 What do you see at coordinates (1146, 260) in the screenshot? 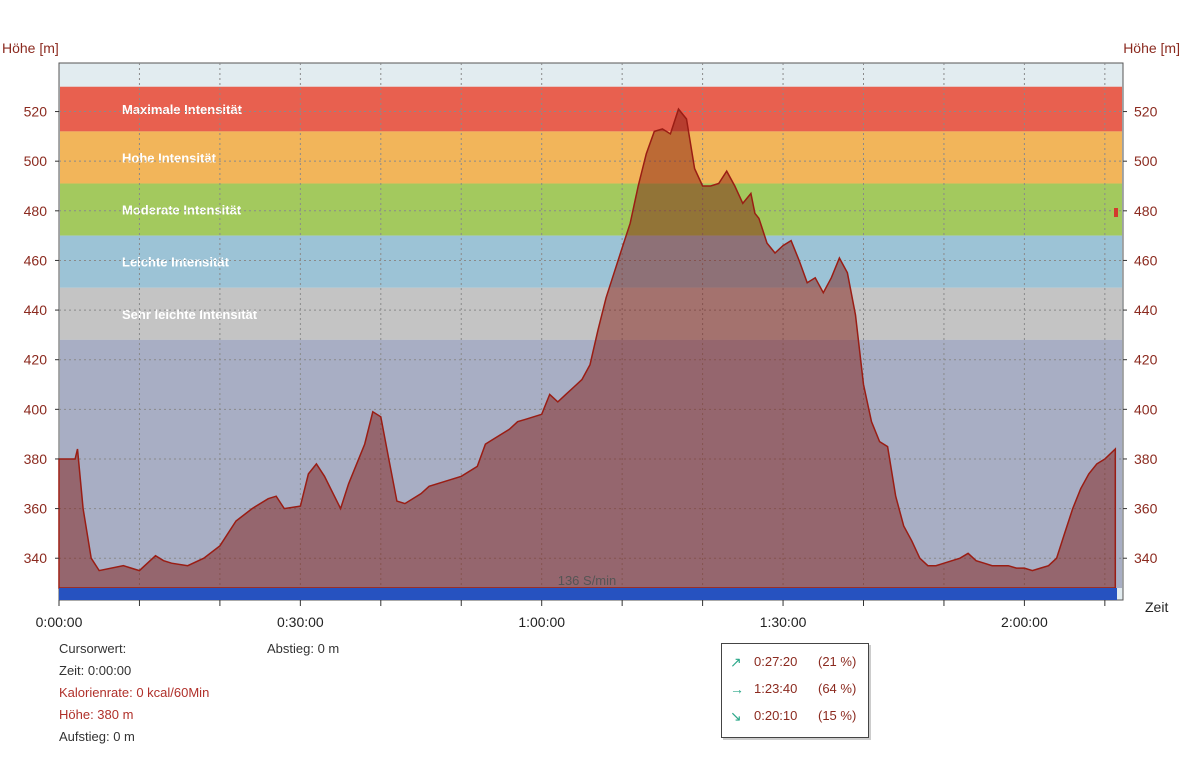
I see `y-tick-label-right: 460` at bounding box center [1146, 260].